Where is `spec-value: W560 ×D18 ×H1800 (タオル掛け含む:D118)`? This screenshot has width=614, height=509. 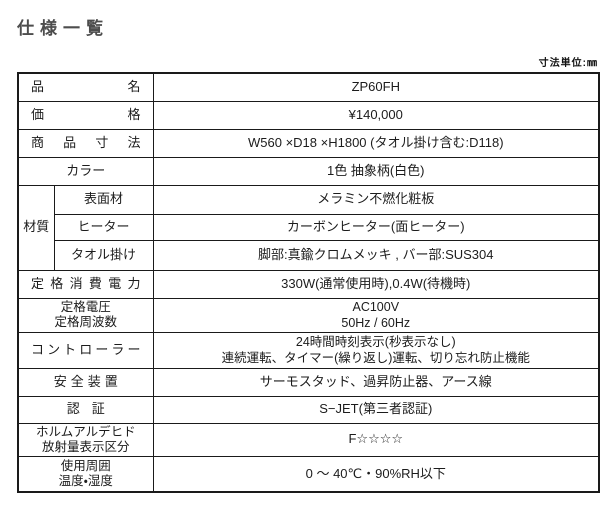 spec-value: W560 ×D18 ×H1800 (タオル掛け含む:D118) is located at coordinates (376, 143).